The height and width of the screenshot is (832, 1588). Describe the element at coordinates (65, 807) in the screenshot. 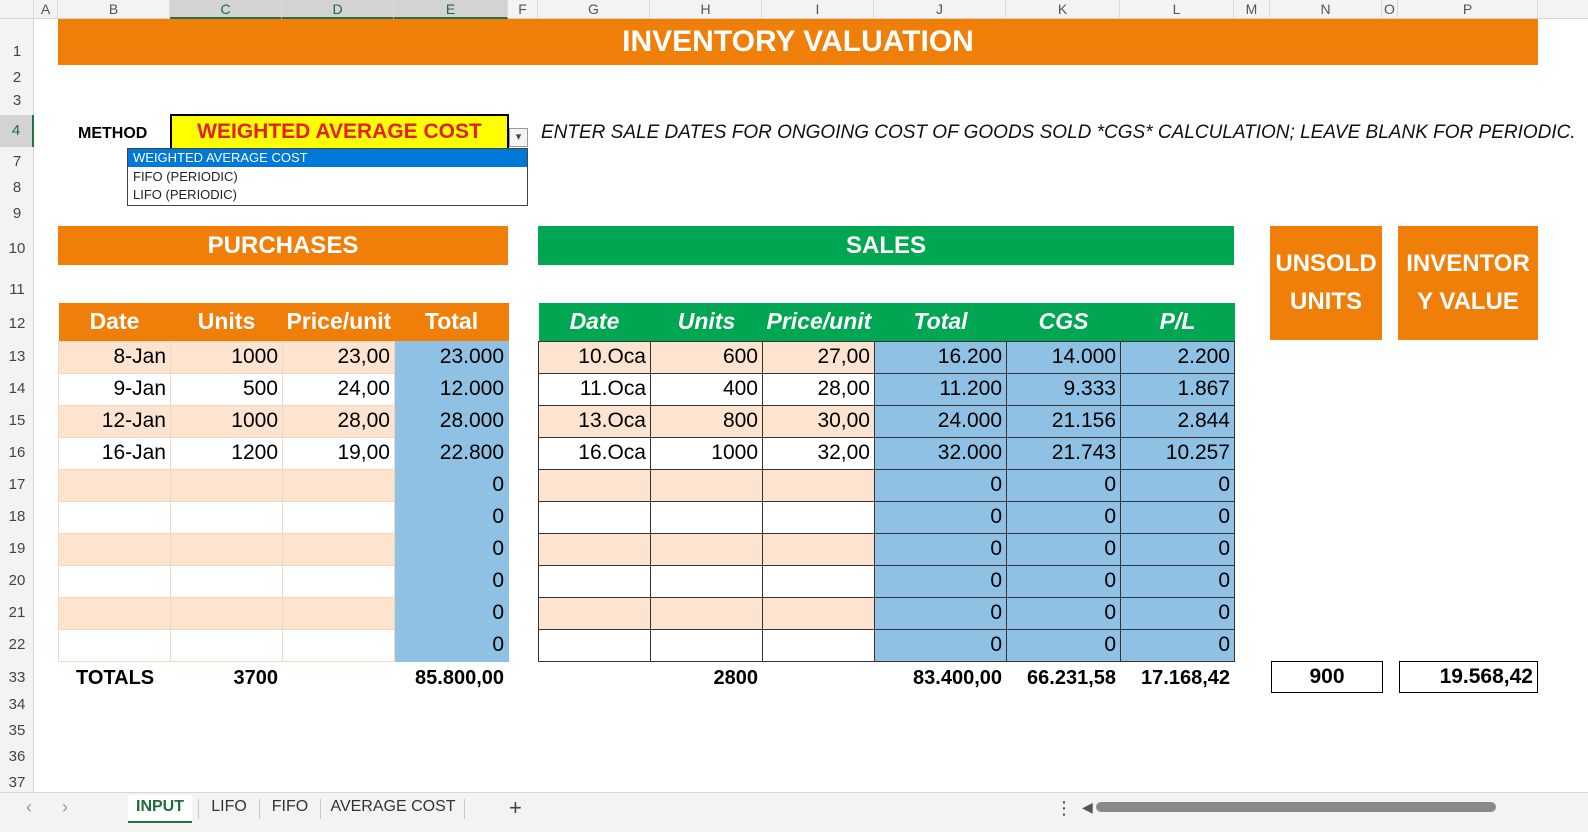

I see `chevron-right-icon: ›` at that location.